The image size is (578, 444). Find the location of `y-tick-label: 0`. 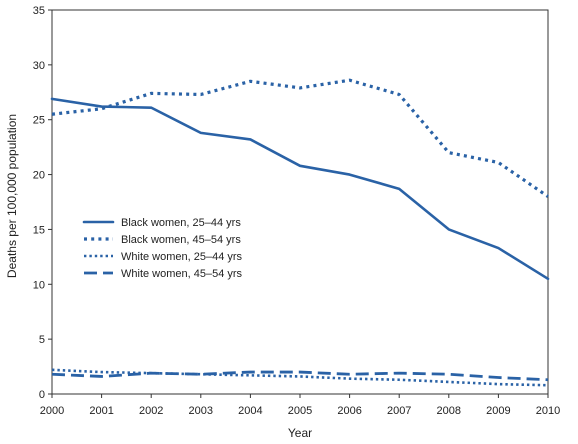

y-tick-label: 0 is located at coordinates (42, 395).